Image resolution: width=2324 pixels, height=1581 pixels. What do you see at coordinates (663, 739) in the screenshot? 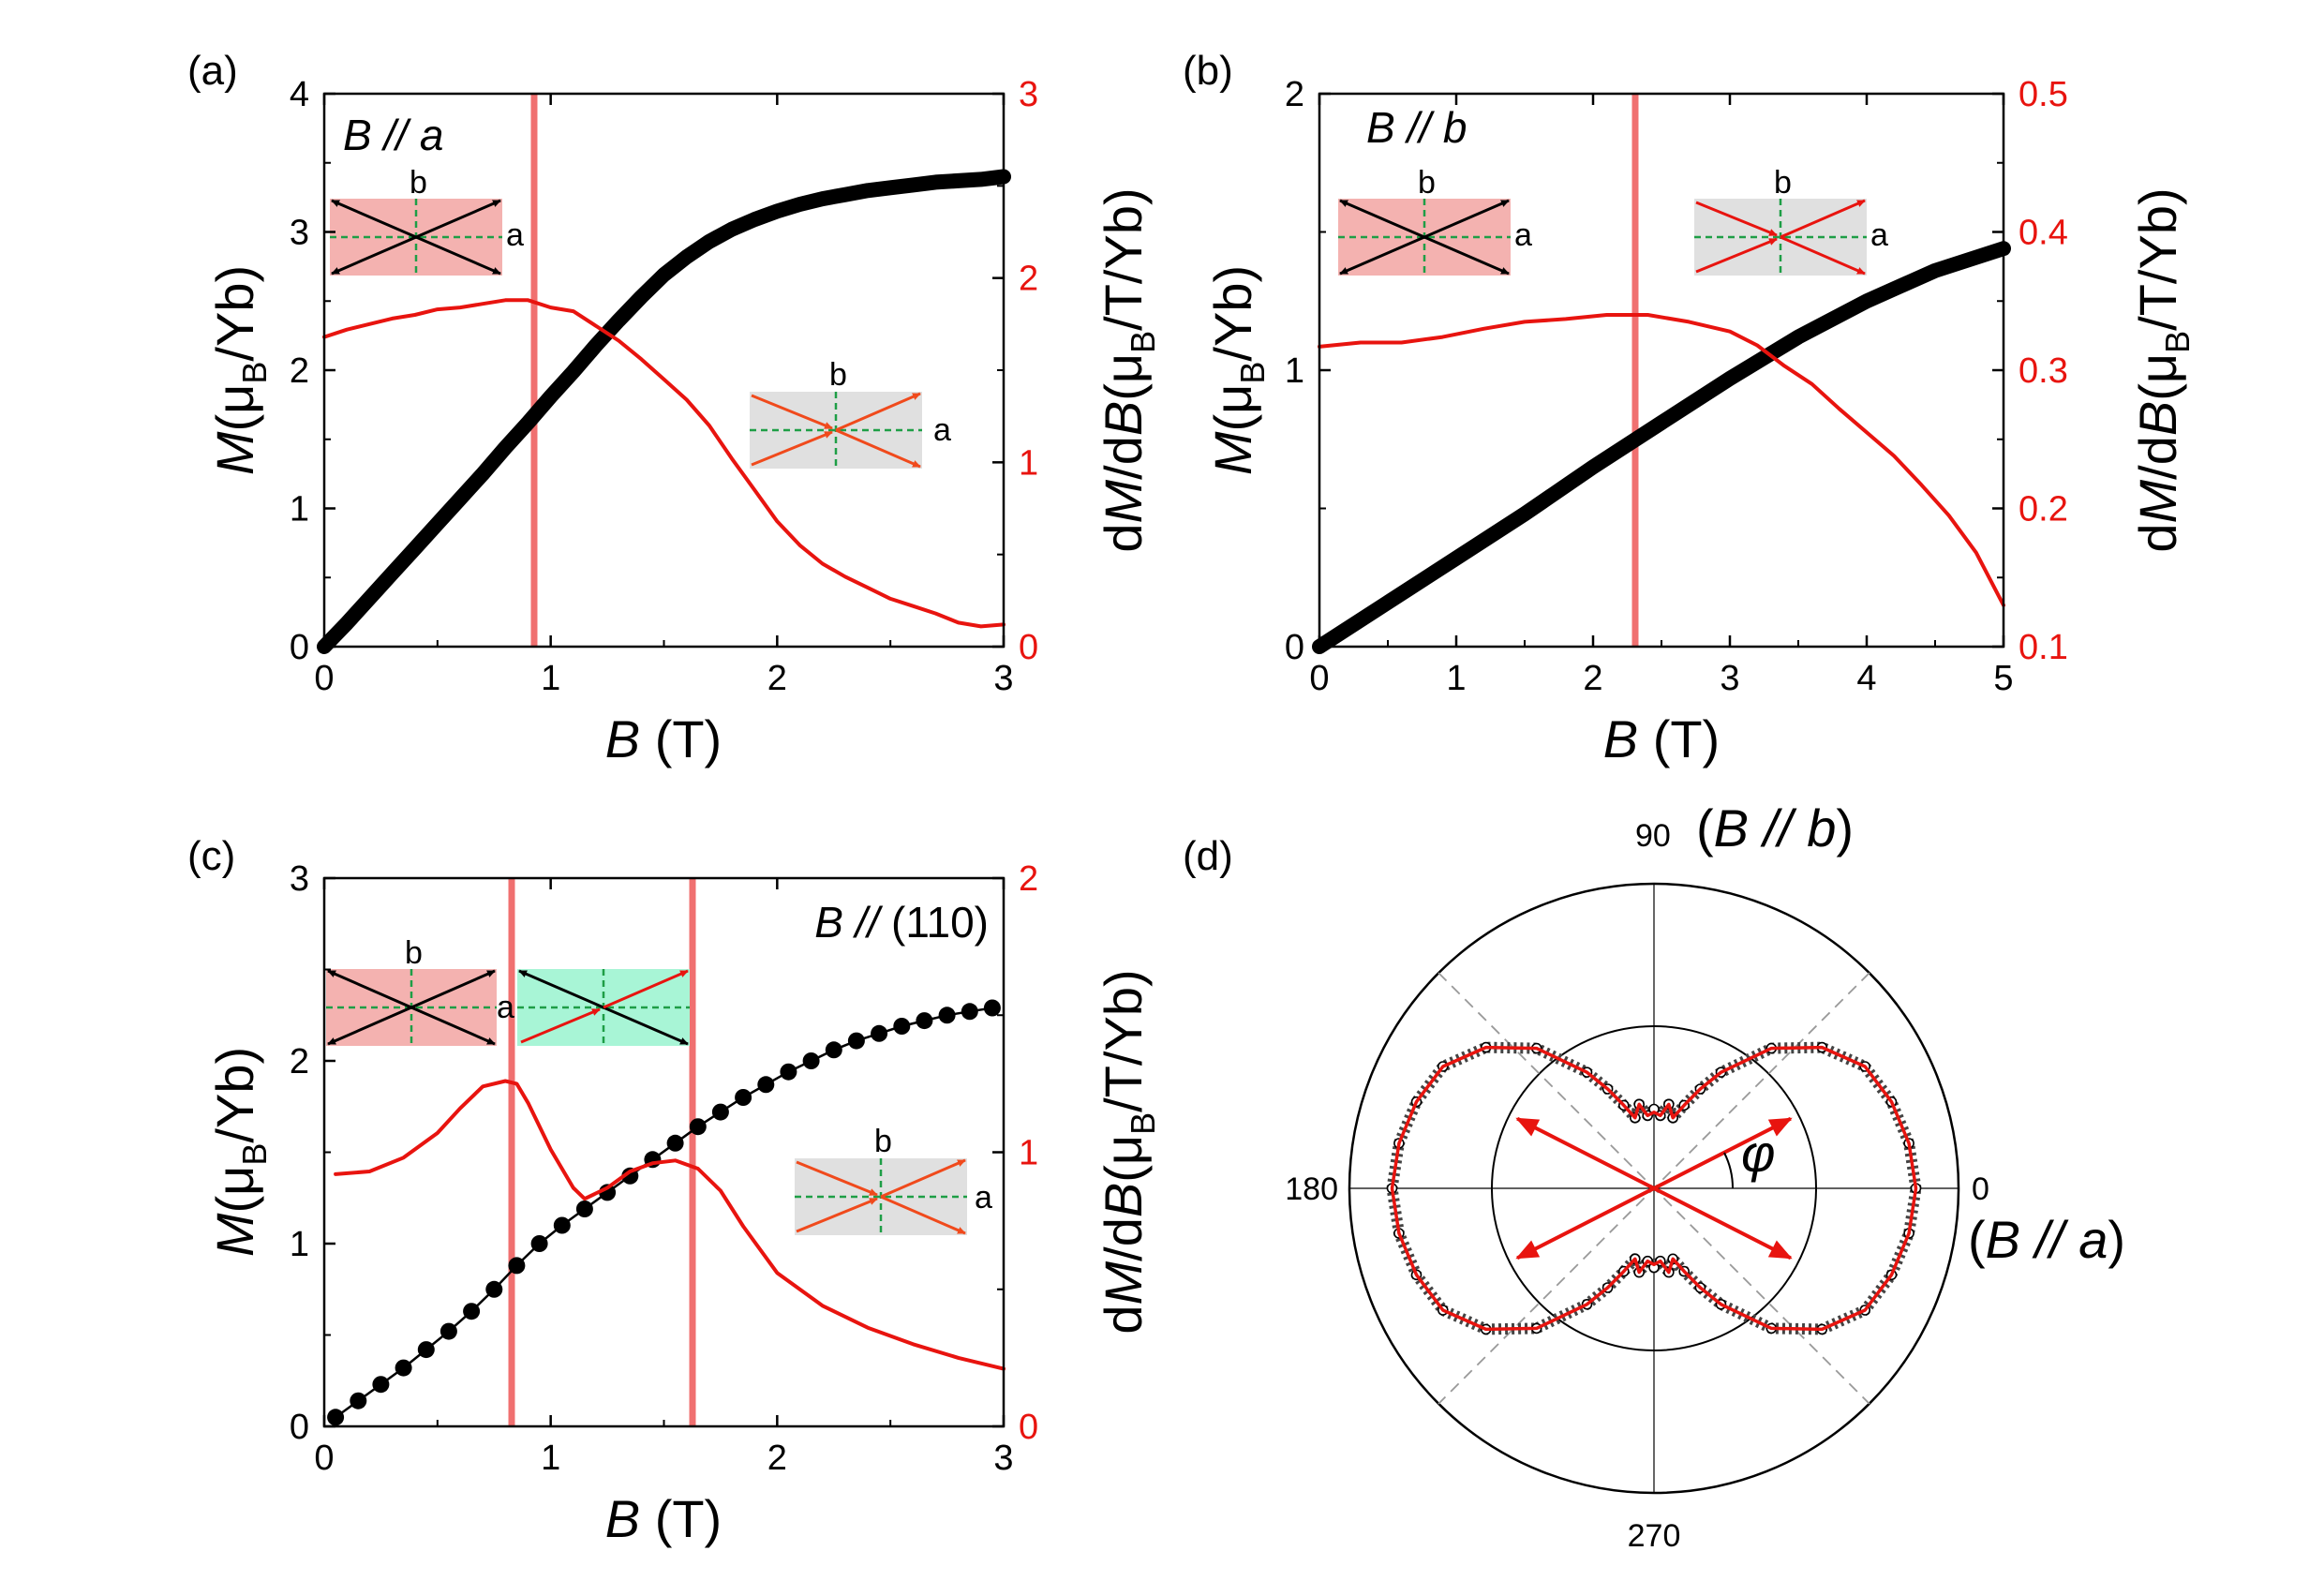
I see `panel-a-x-label: B (T)` at bounding box center [663, 739].